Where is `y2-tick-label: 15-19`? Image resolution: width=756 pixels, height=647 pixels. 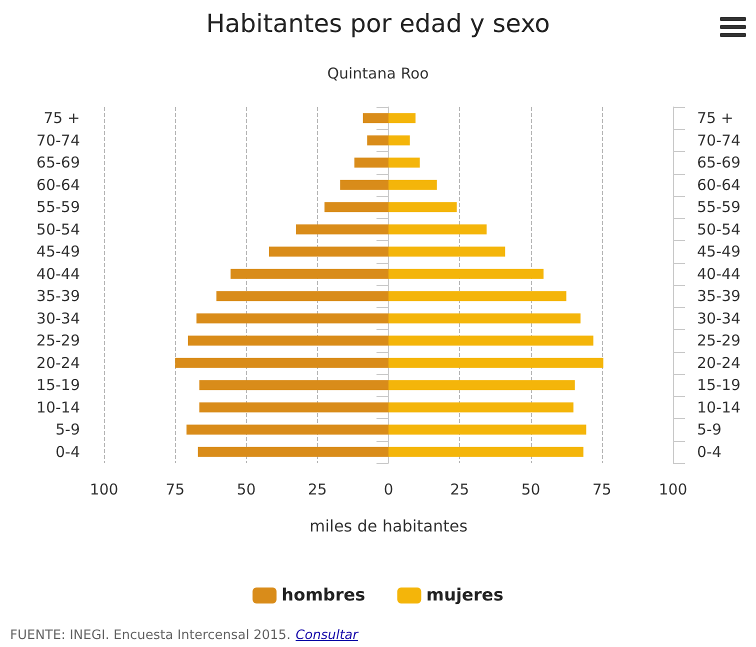
y2-tick-label: 15-19 is located at coordinates (58, 385).